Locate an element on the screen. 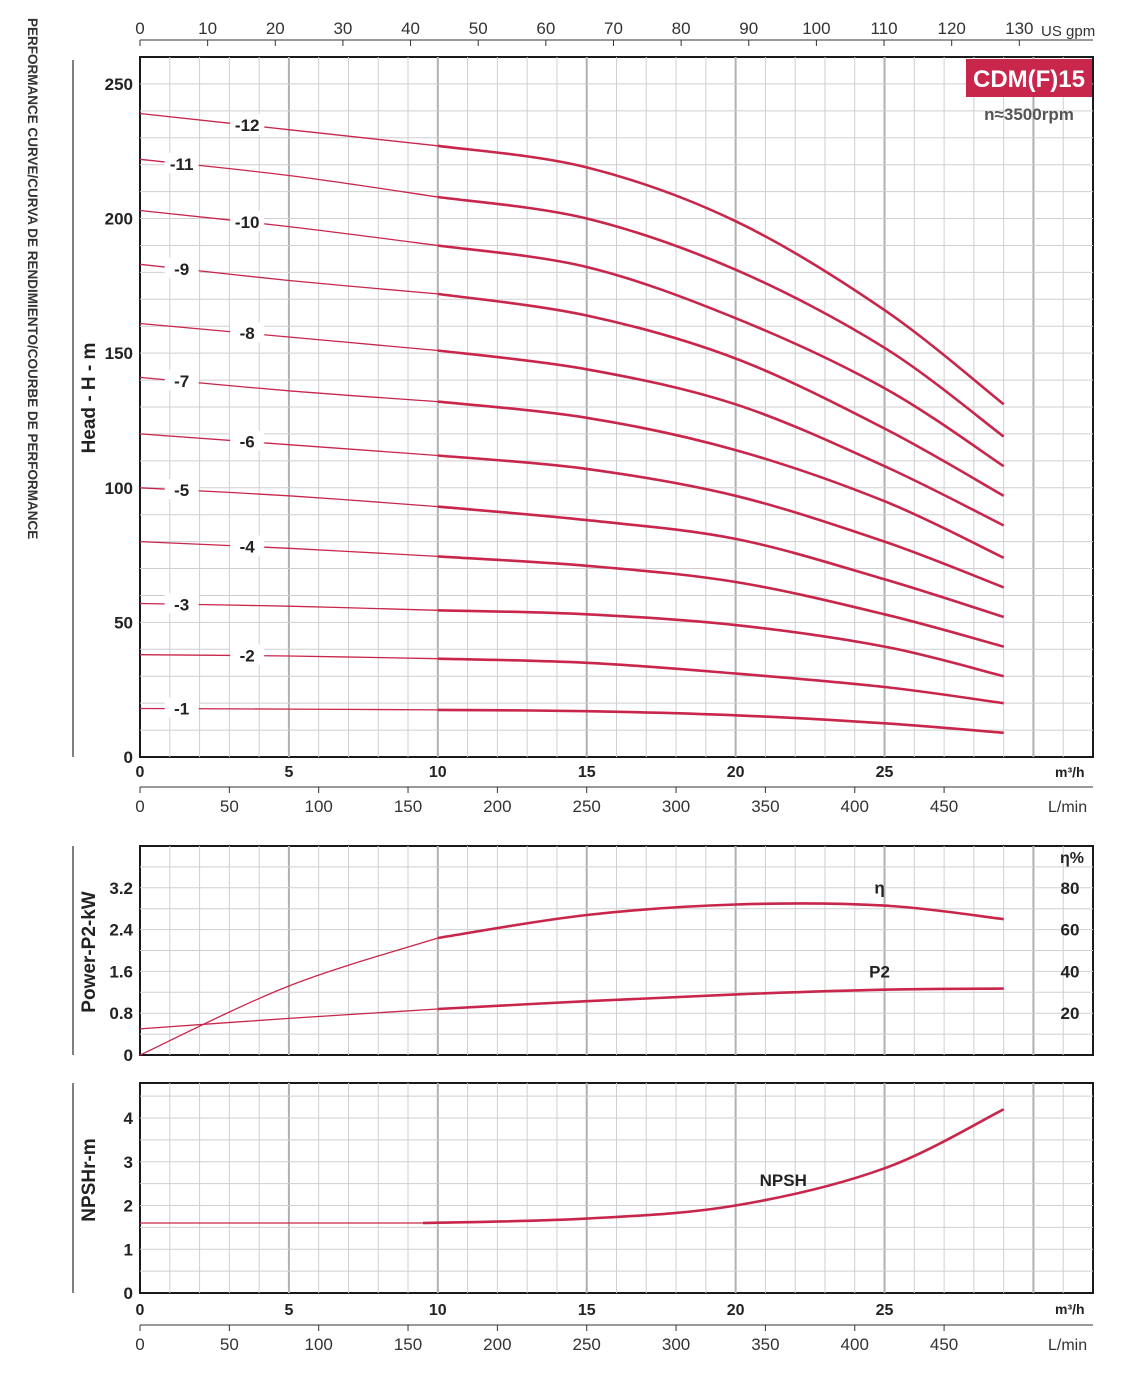 This screenshot has width=1123, height=1373. npsh-label: NPSH is located at coordinates (783, 1180).